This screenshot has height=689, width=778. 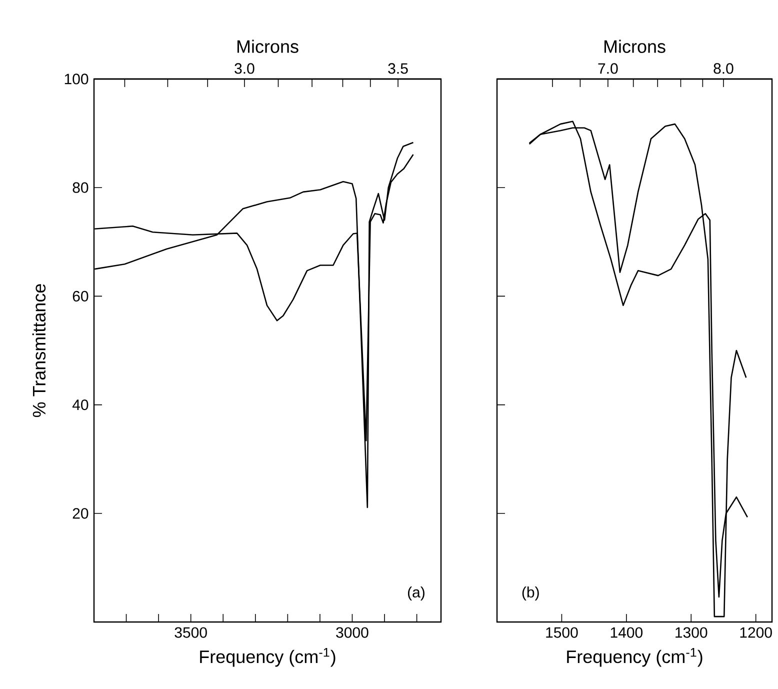 What do you see at coordinates (692, 632) in the screenshot?
I see `x-tick-label: 1300` at bounding box center [692, 632].